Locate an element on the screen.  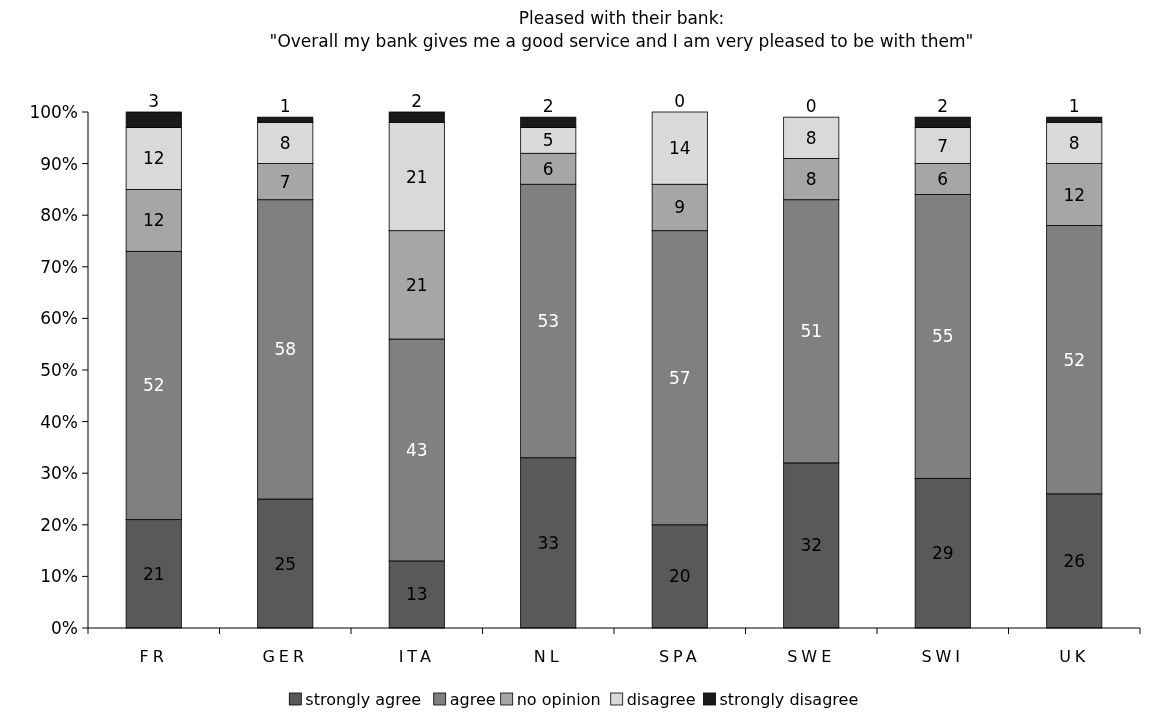
x-tick-label: SWI is located at coordinates (943, 656).